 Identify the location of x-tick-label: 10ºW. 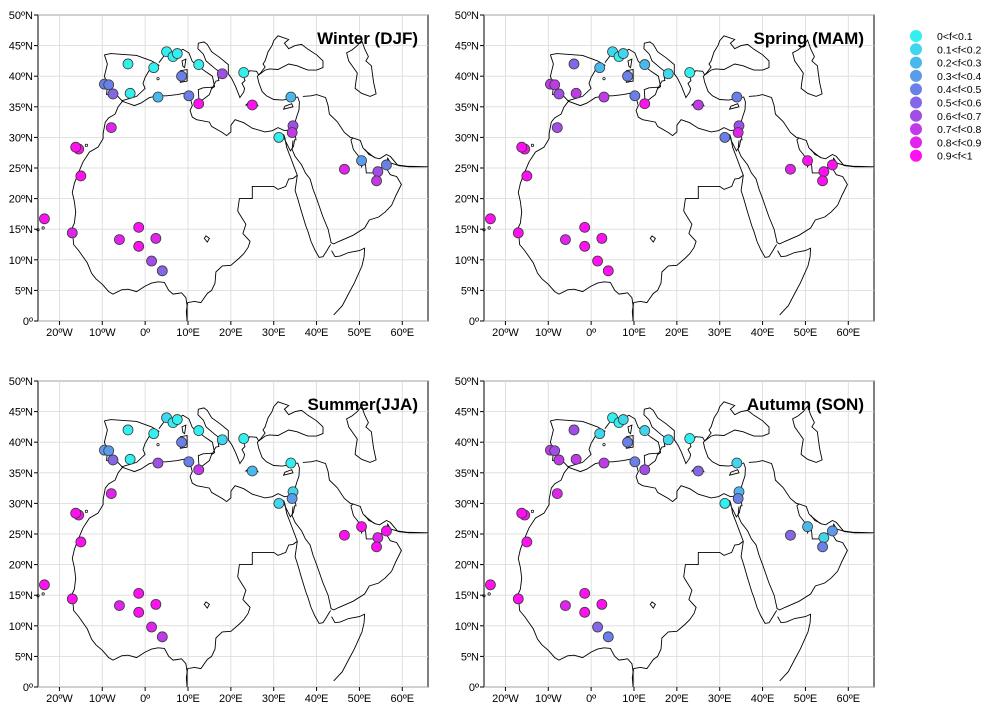
(548, 698).